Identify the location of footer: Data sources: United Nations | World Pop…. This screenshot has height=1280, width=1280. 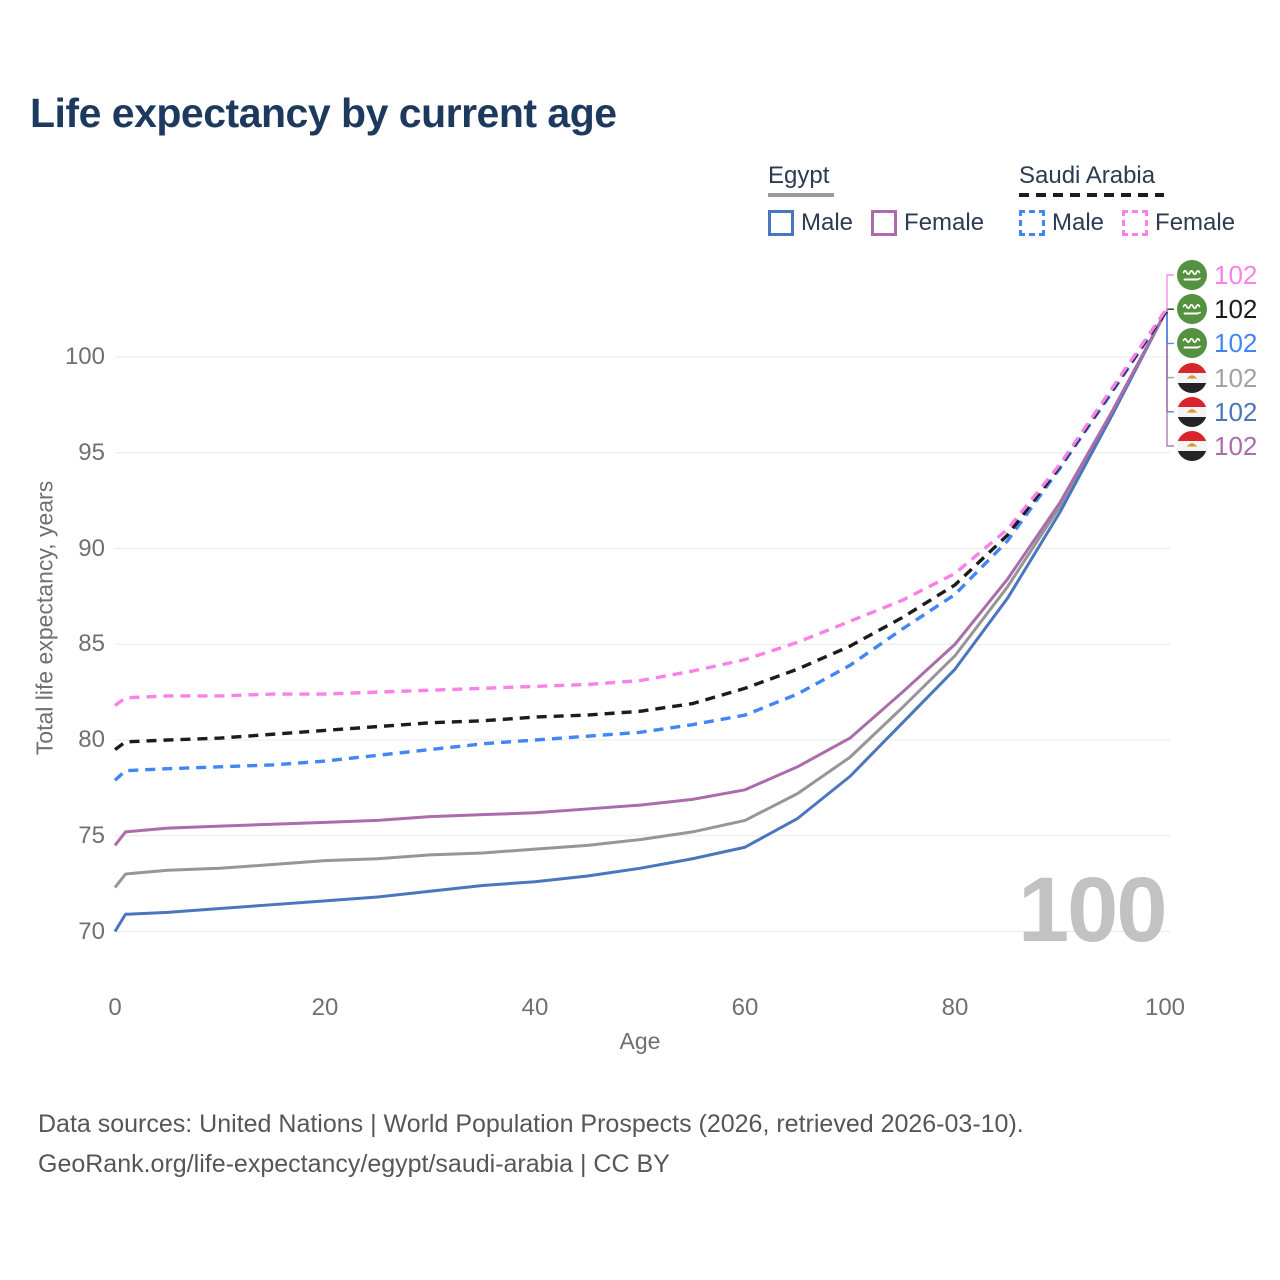
(531, 1144).